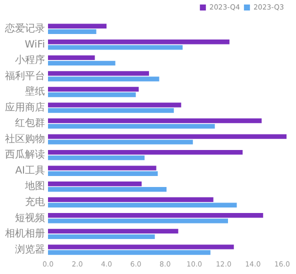 Image resolution: width=296 pixels, height=274 pixels. What do you see at coordinates (25, 138) in the screenshot?
I see `y-tick-label: 社区购物` at bounding box center [25, 138].